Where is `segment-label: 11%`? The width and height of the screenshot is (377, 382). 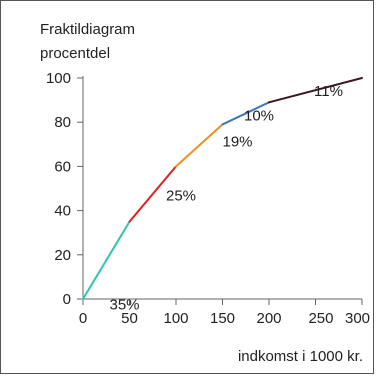
segment-label: 11% is located at coordinates (328, 91).